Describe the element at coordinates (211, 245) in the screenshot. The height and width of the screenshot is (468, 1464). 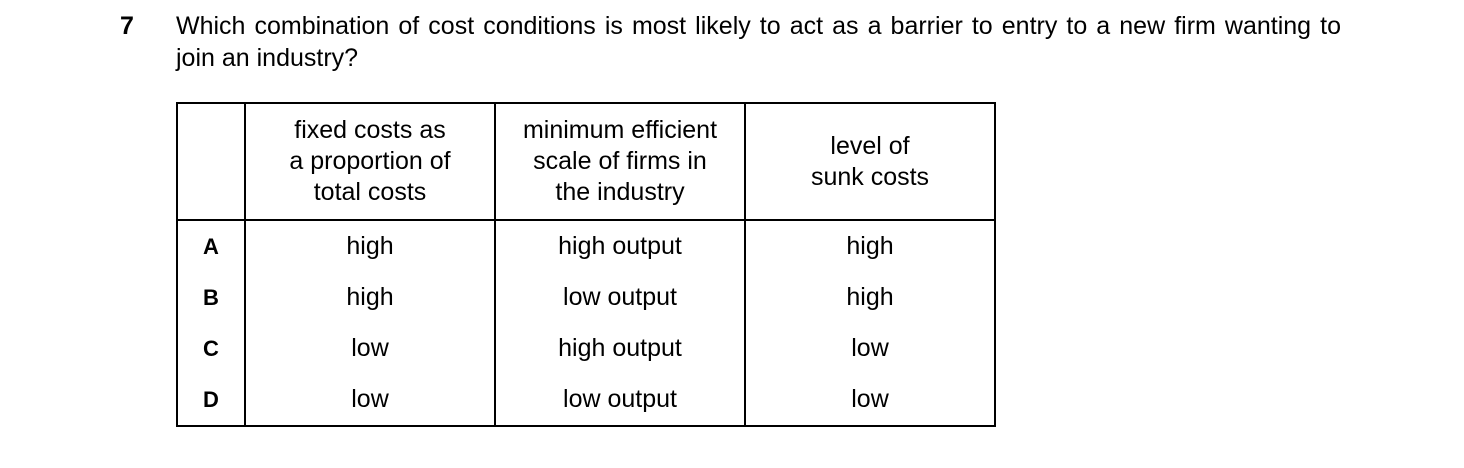
I see `option-letter: A` at that location.